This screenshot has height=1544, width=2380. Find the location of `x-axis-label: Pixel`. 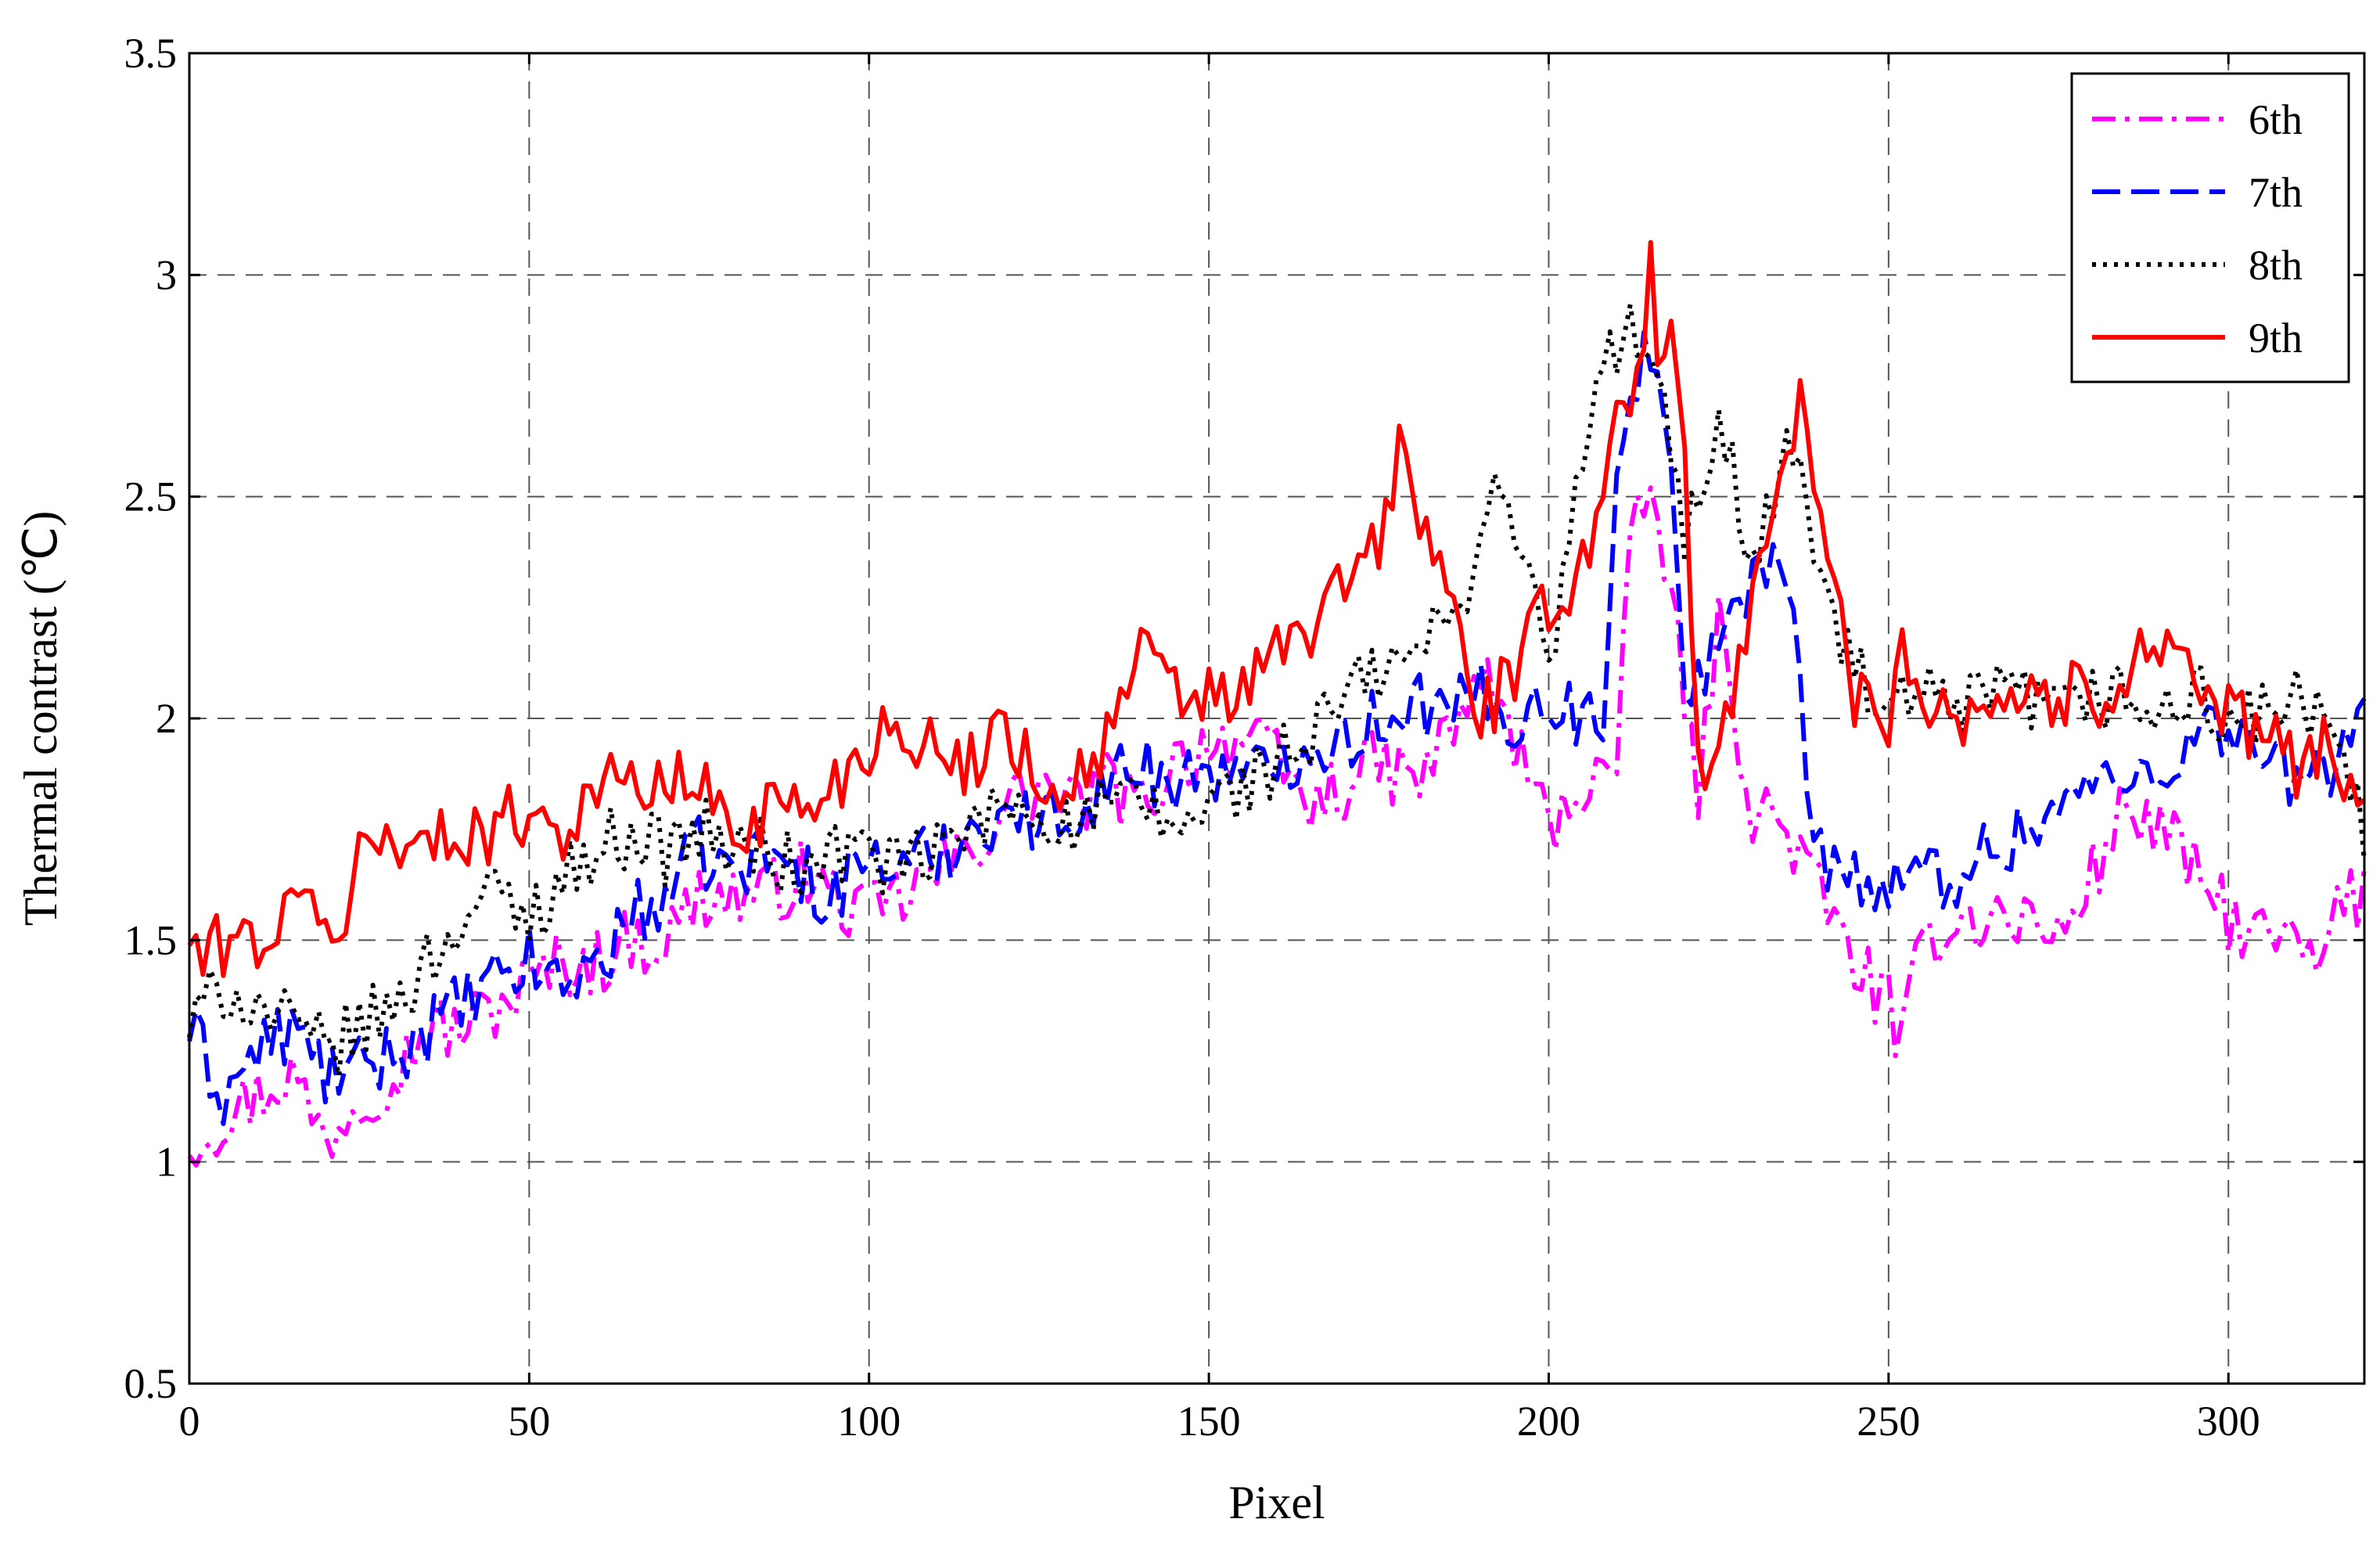

x-axis-label: Pixel is located at coordinates (1276, 1502).